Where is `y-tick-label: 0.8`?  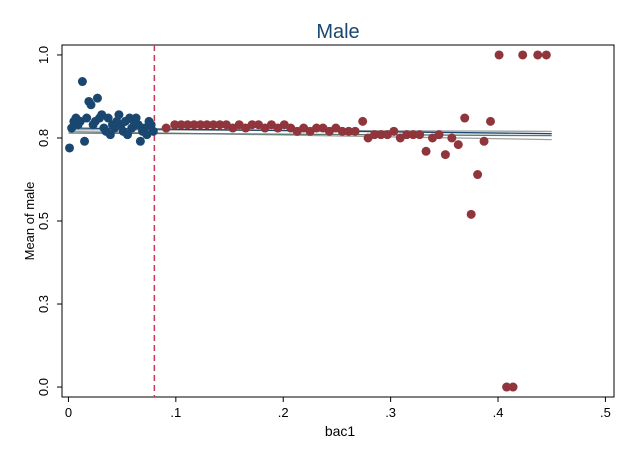
y-tick-label: 0.8 is located at coordinates (43, 138).